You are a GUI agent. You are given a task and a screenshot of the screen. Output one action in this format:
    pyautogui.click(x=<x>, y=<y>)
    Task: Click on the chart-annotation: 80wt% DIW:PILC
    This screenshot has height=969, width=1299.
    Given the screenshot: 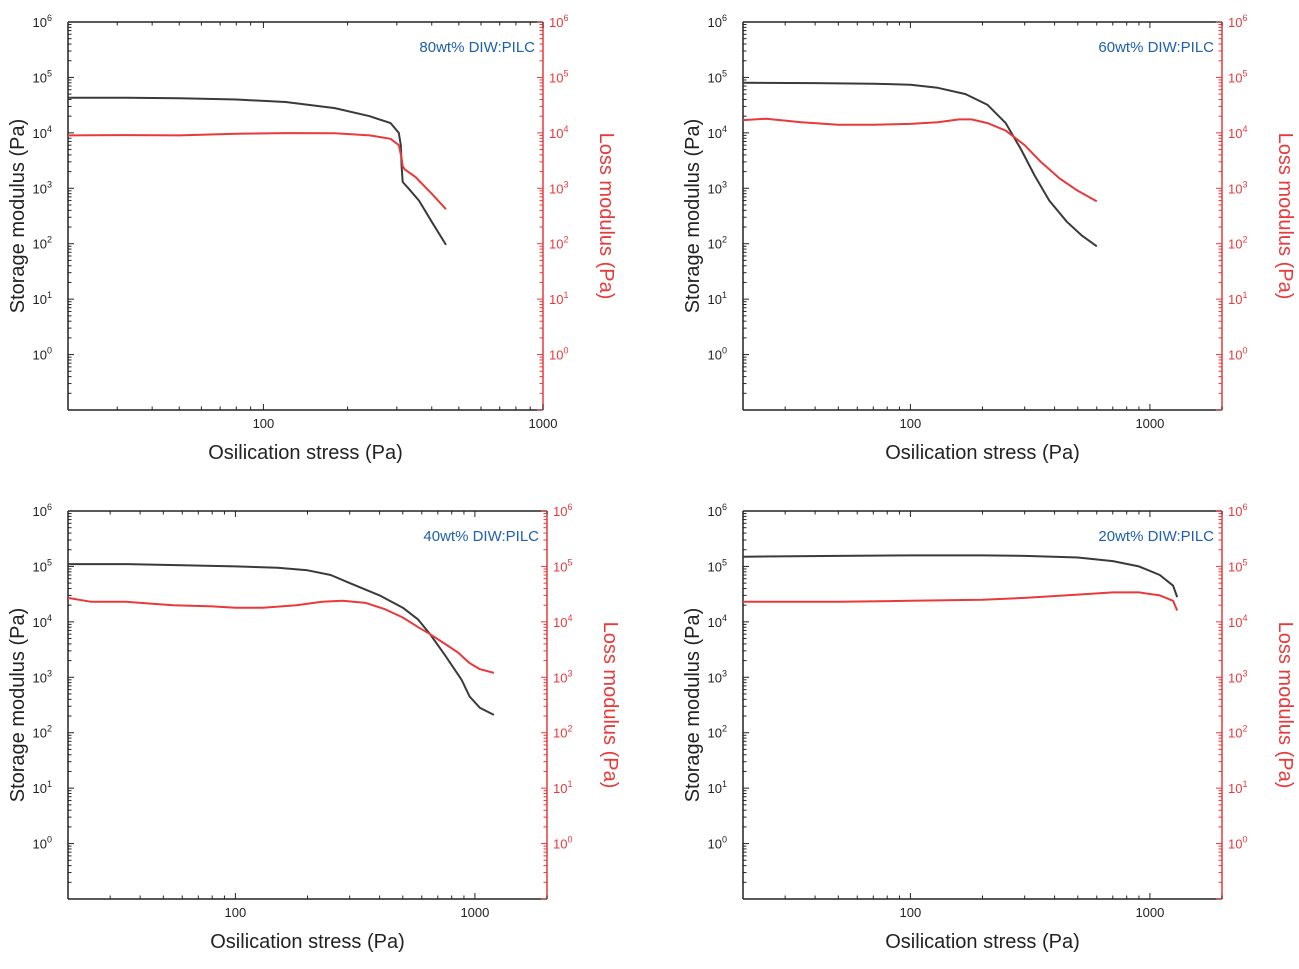 What is the action you would take?
    pyautogui.click(x=477, y=47)
    